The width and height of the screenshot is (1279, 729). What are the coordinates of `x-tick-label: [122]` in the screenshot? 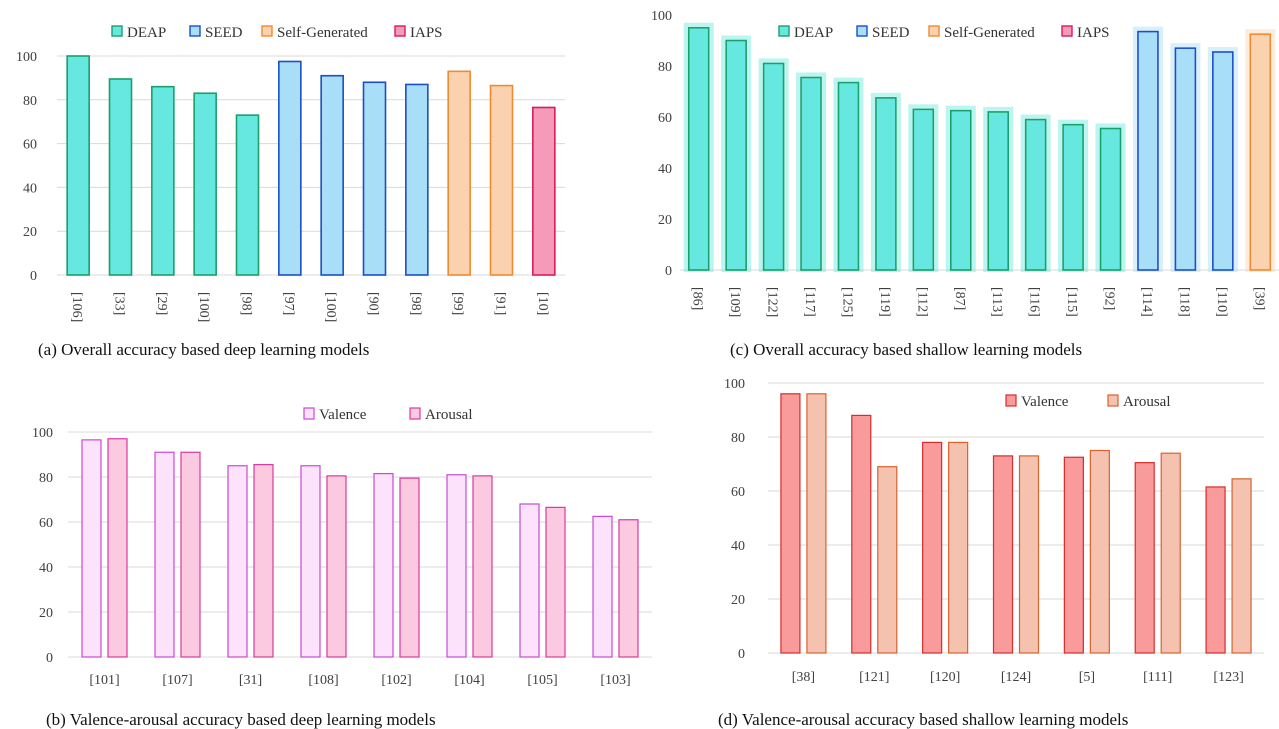 It's located at (772, 302).